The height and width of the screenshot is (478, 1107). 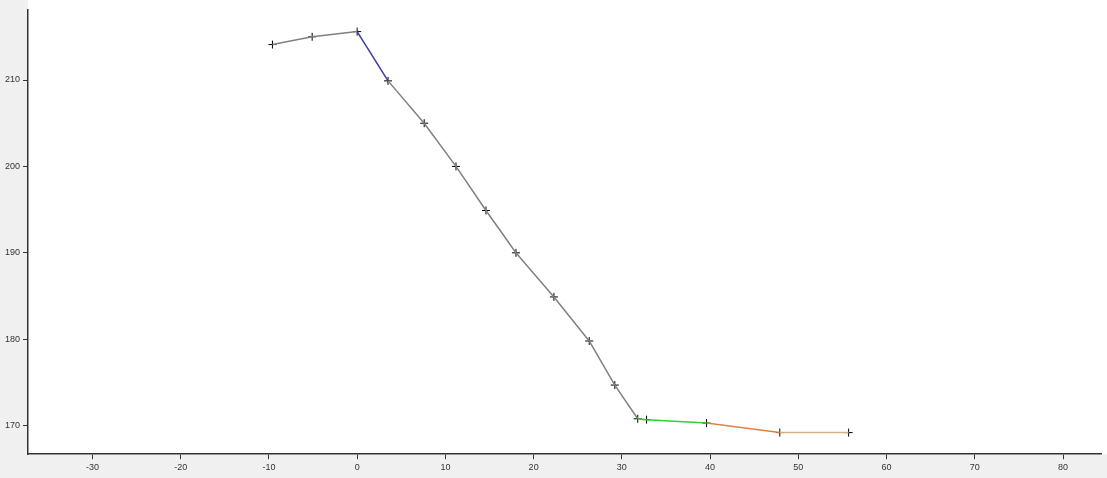 I want to click on x-tick-label: 30, so click(x=621, y=467).